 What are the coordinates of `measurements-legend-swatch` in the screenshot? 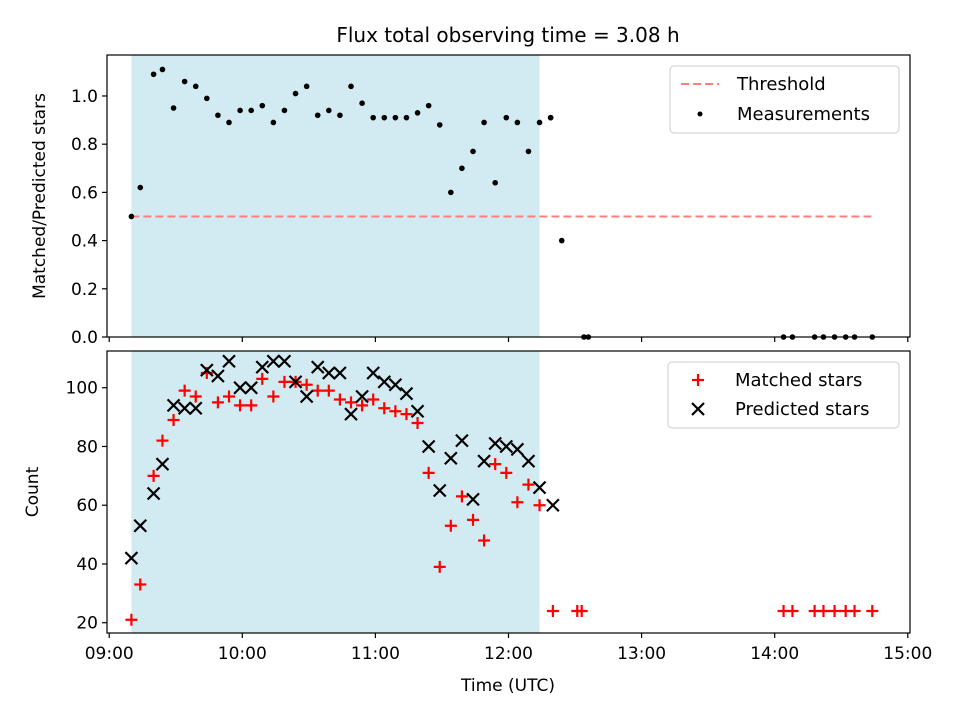 It's located at (700, 114).